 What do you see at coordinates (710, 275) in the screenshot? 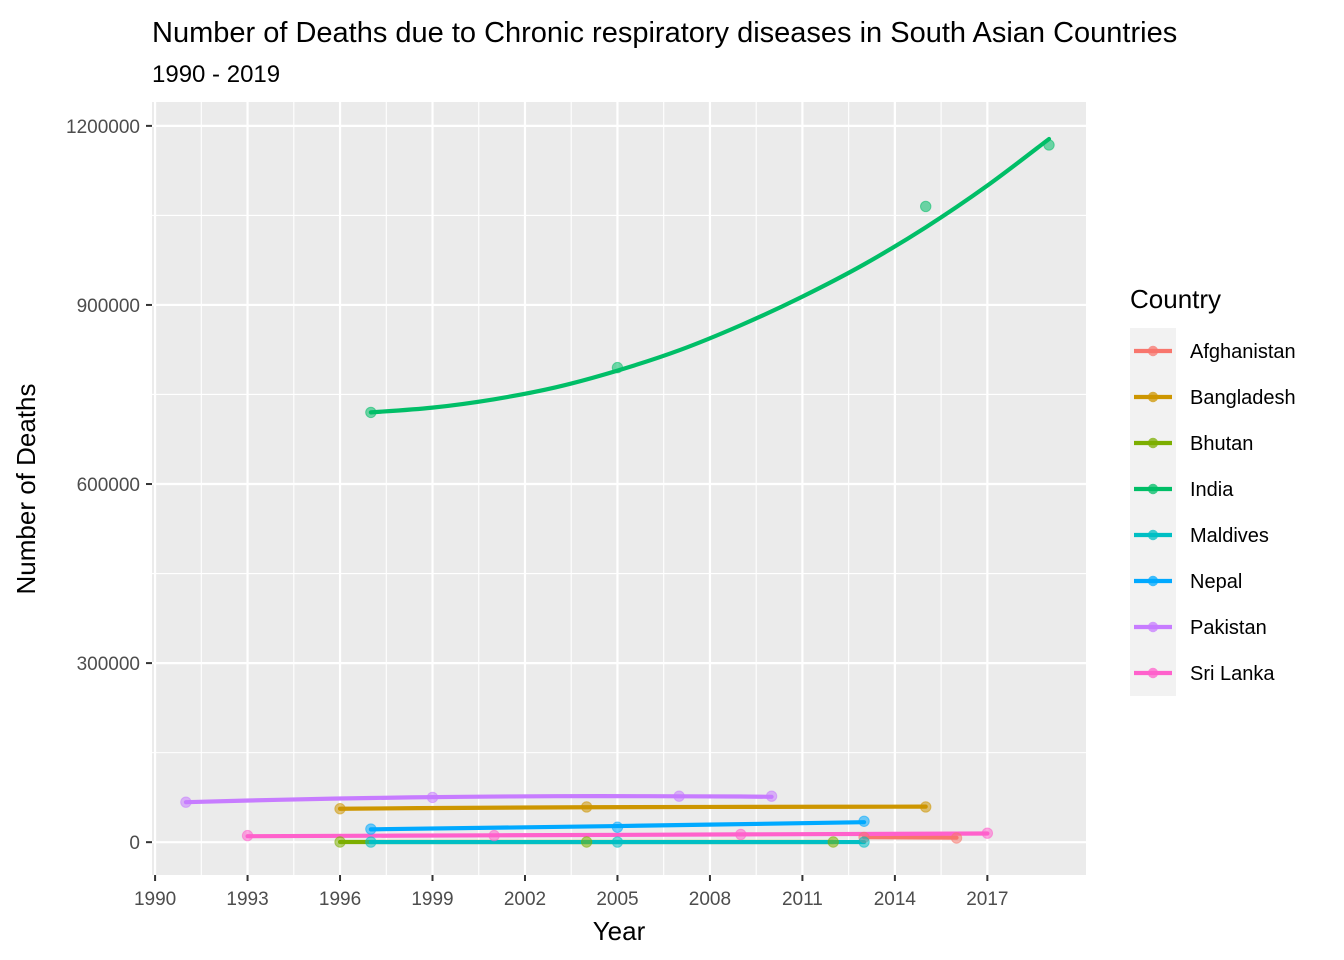
I see `trend-line-india` at bounding box center [710, 275].